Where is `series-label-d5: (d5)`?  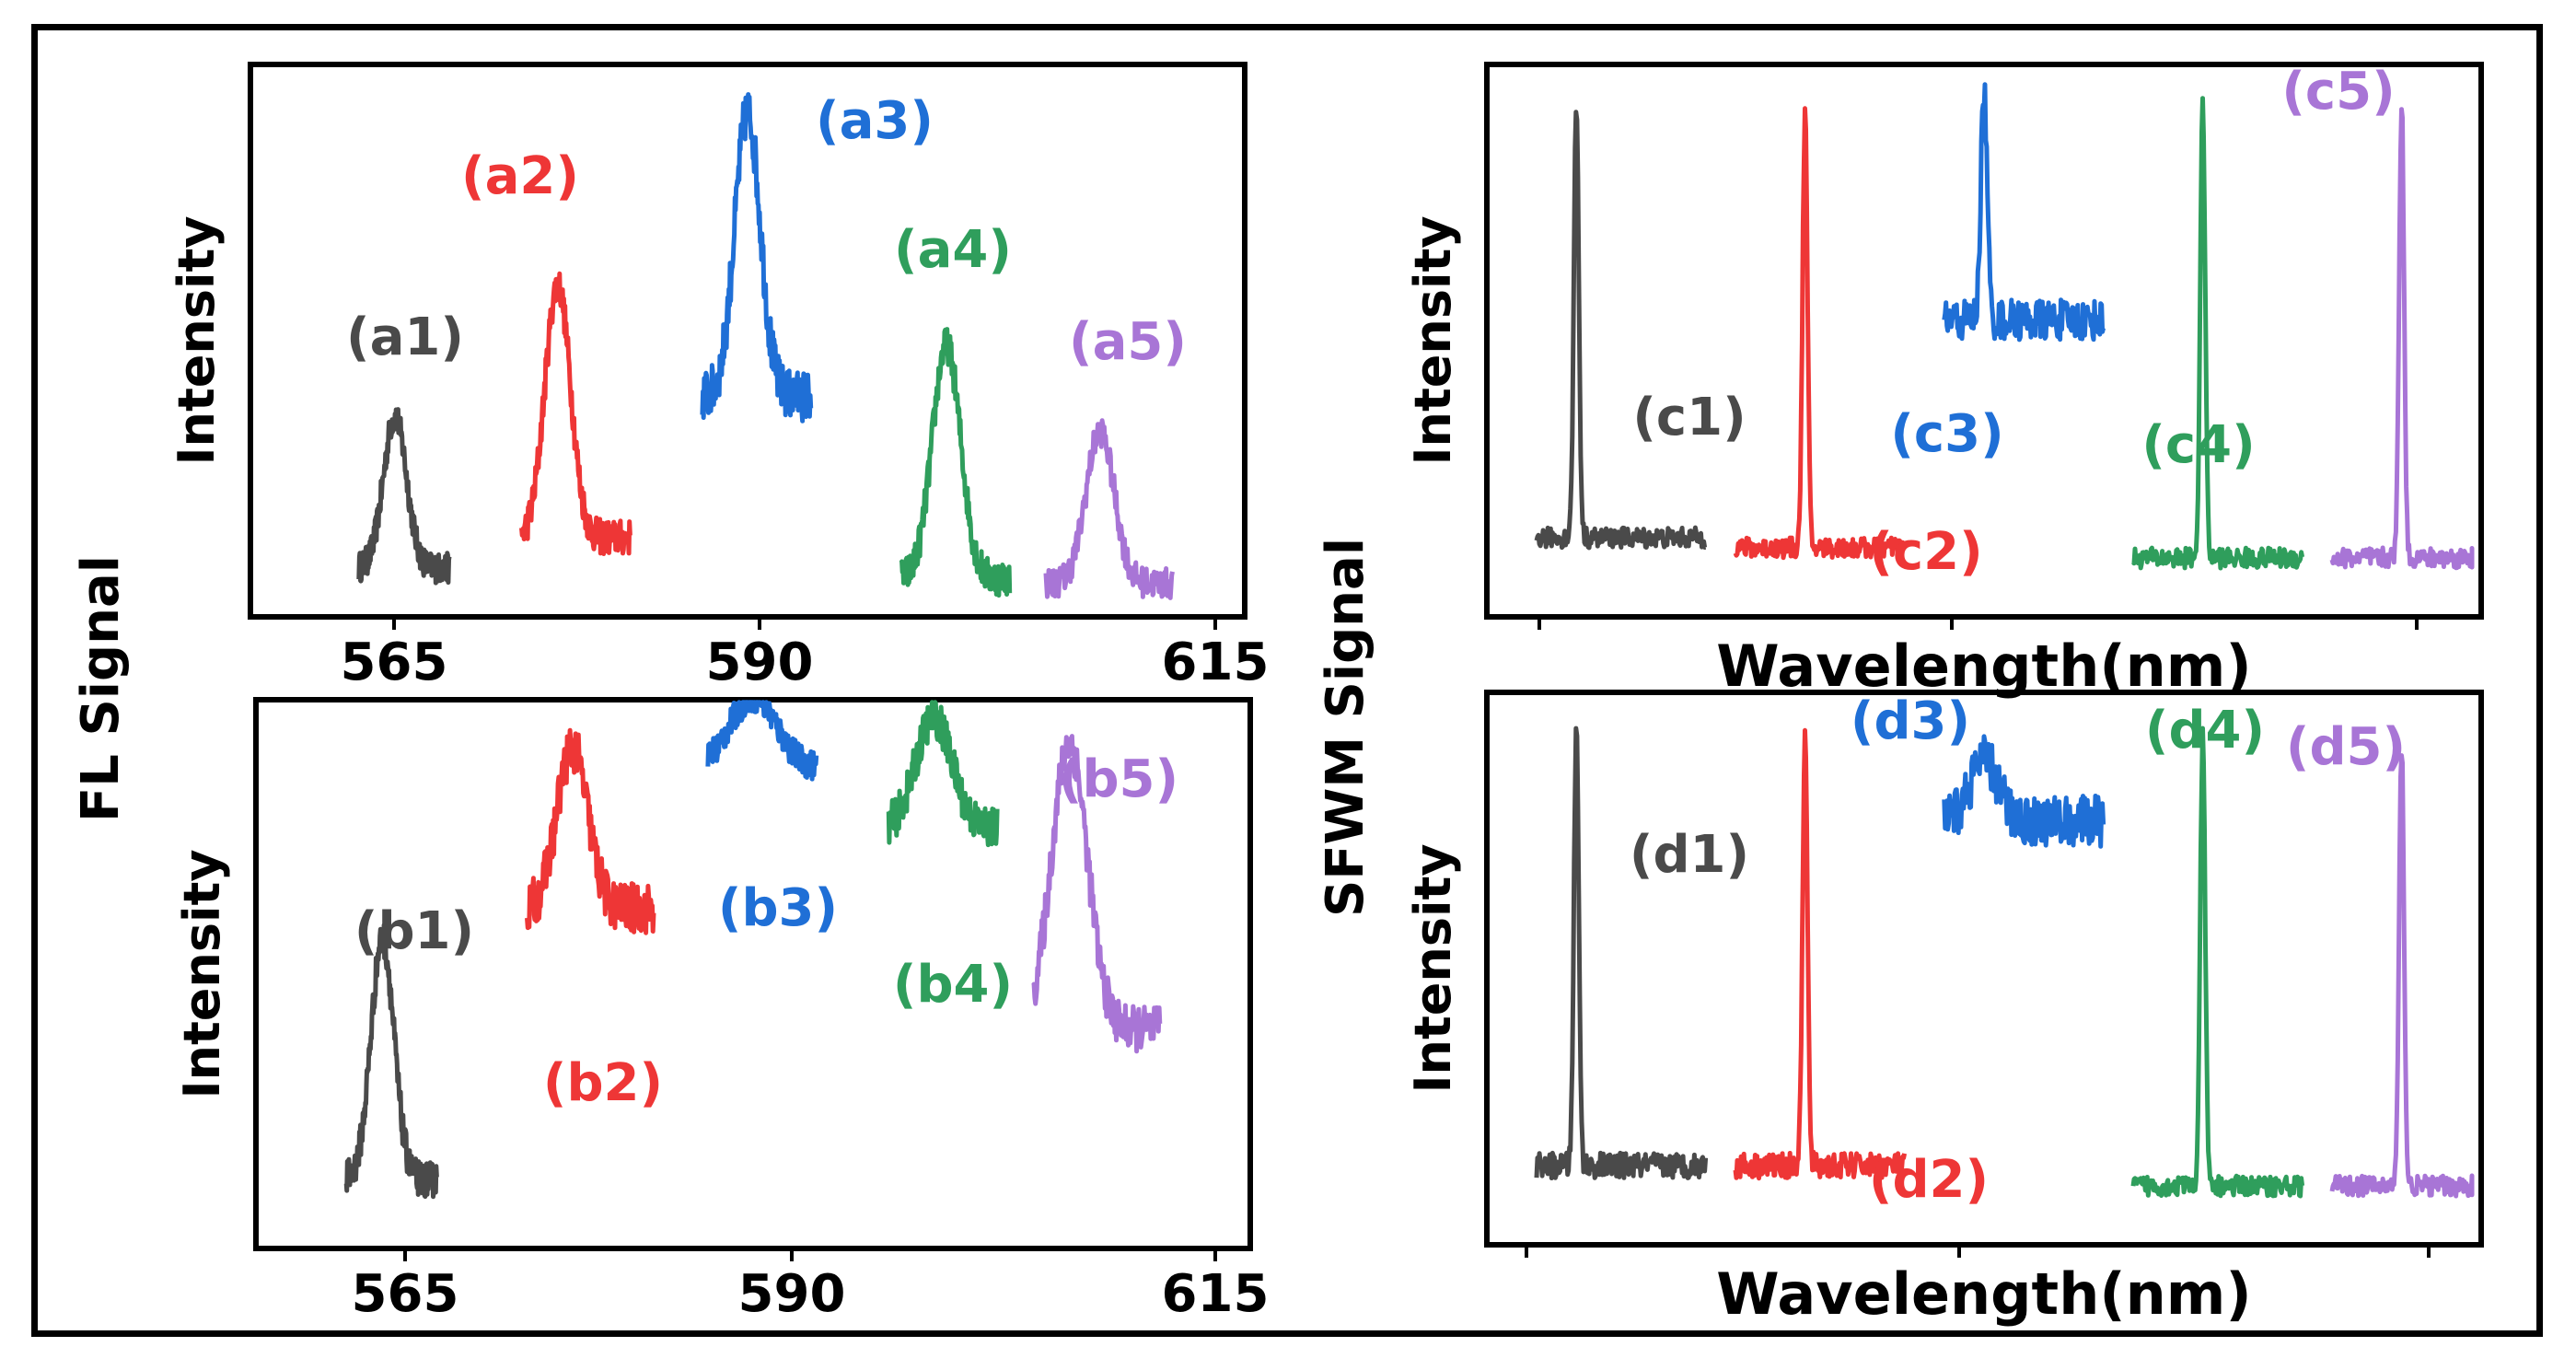
series-label-d5: (d5) is located at coordinates (2346, 747).